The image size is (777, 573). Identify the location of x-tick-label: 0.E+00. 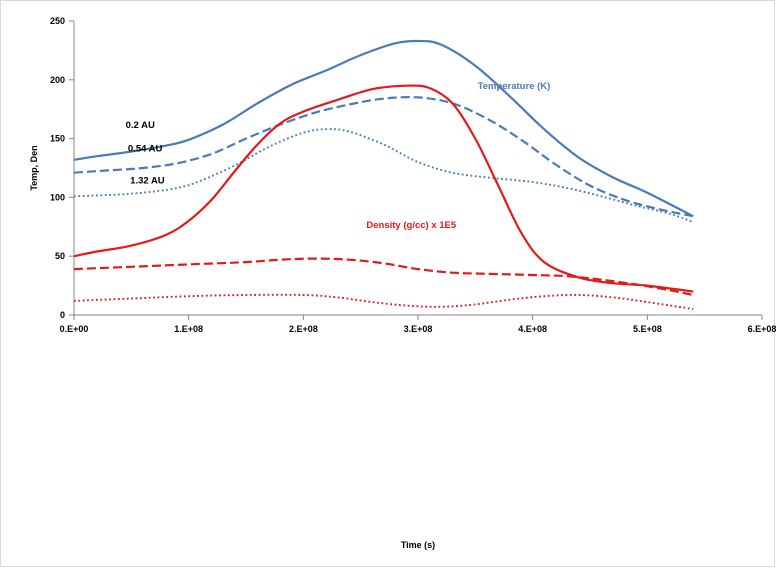
(74, 329).